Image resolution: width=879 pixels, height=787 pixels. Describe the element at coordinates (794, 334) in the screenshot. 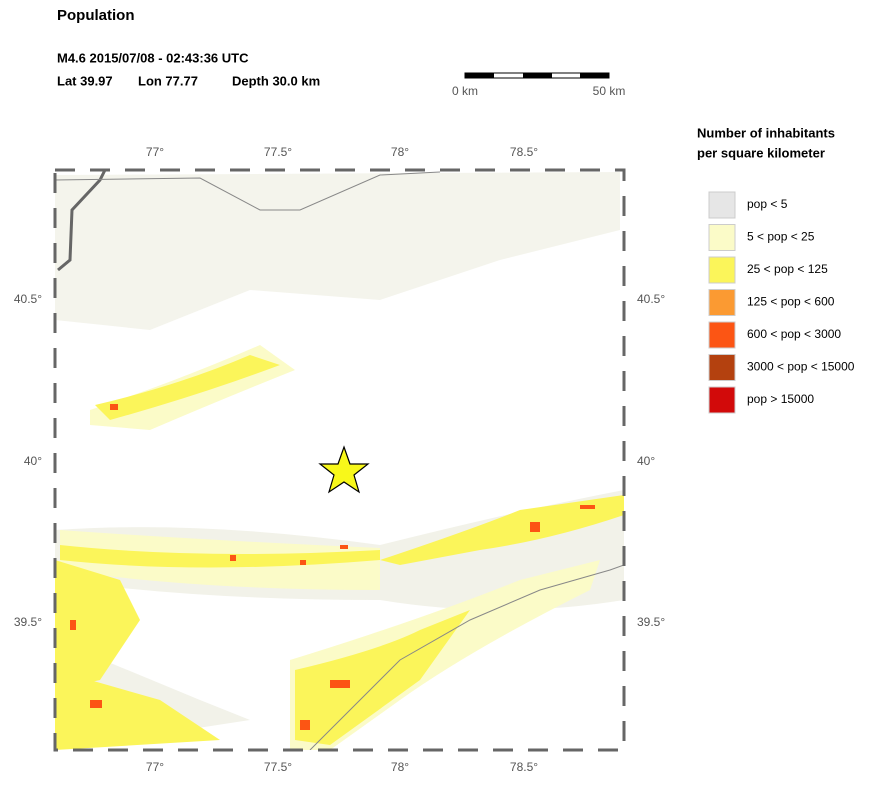

I see `legend-label: 600 < pop < 3000` at that location.